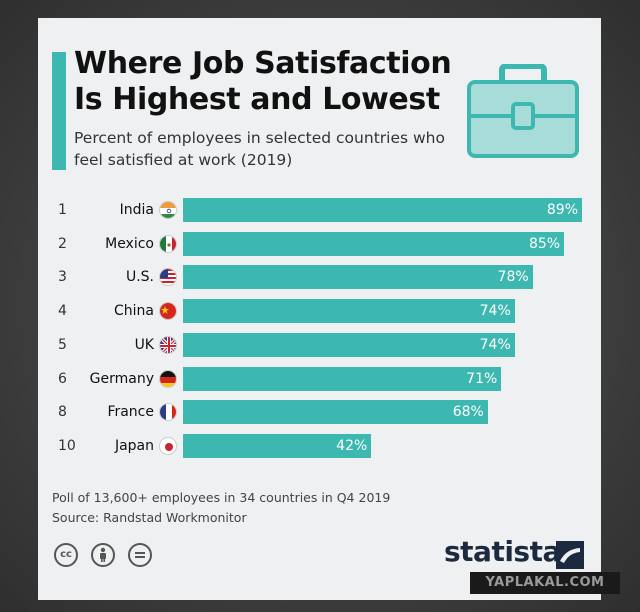  Describe the element at coordinates (62, 344) in the screenshot. I see `rank-label: 5` at that location.